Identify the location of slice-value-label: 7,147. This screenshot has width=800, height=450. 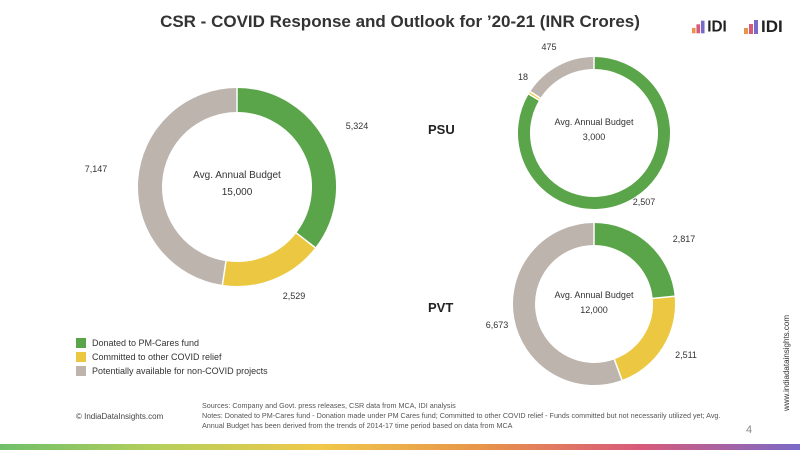
(96, 169).